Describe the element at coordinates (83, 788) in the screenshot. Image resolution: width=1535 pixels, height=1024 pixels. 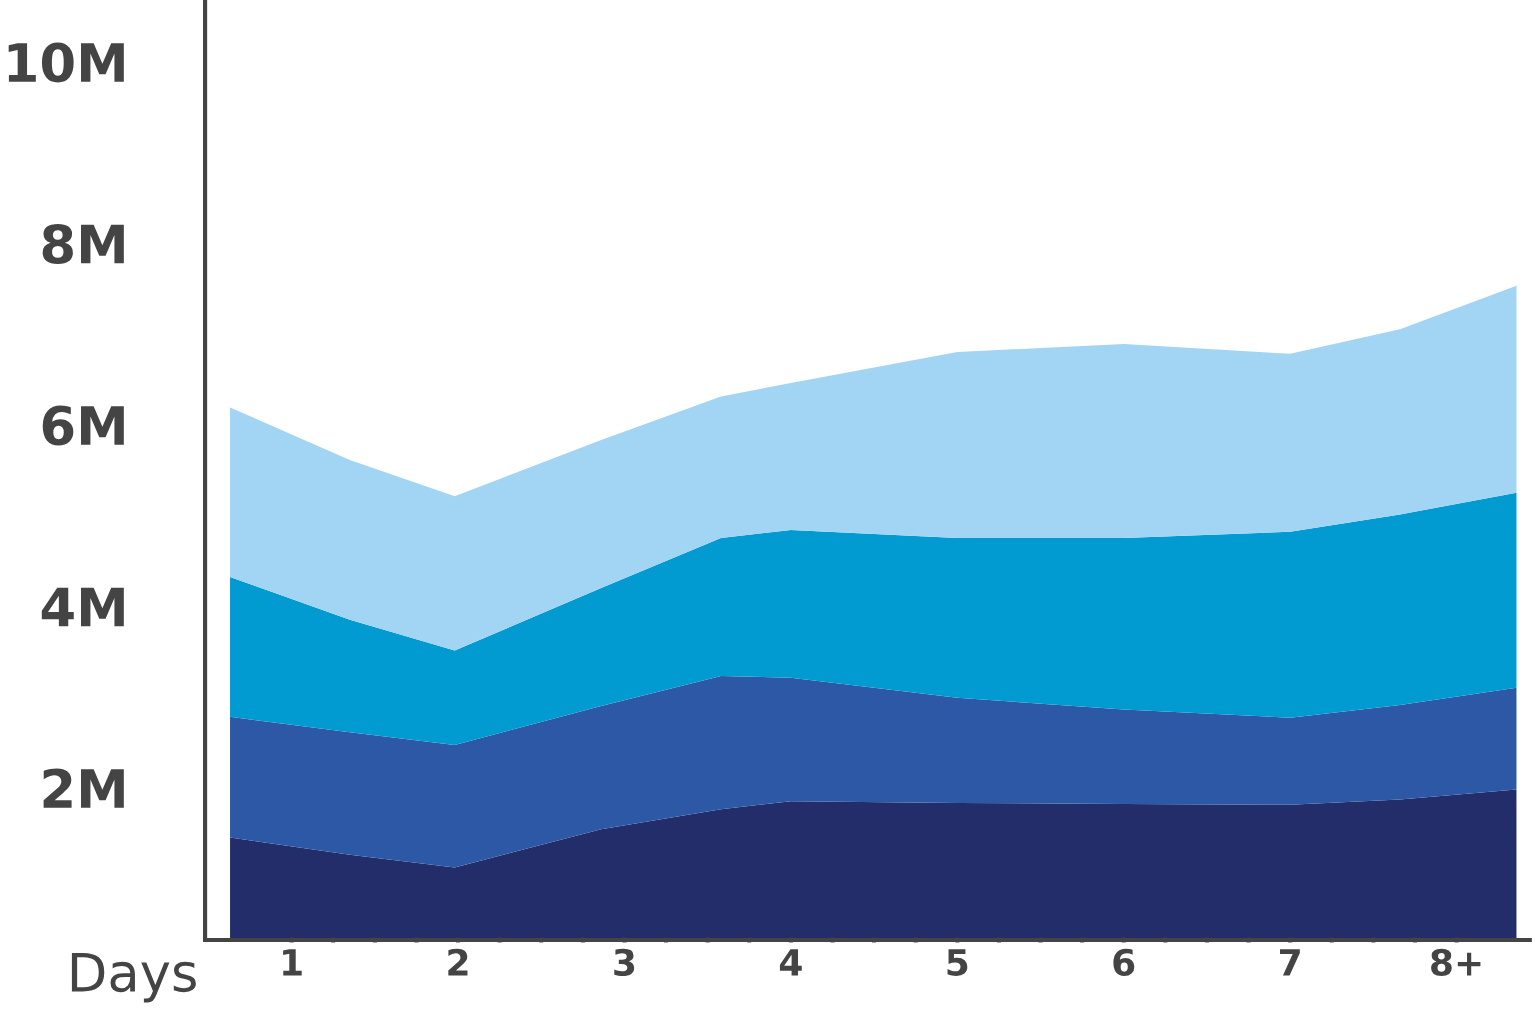
I see `y-tick-label: 2M` at that location.